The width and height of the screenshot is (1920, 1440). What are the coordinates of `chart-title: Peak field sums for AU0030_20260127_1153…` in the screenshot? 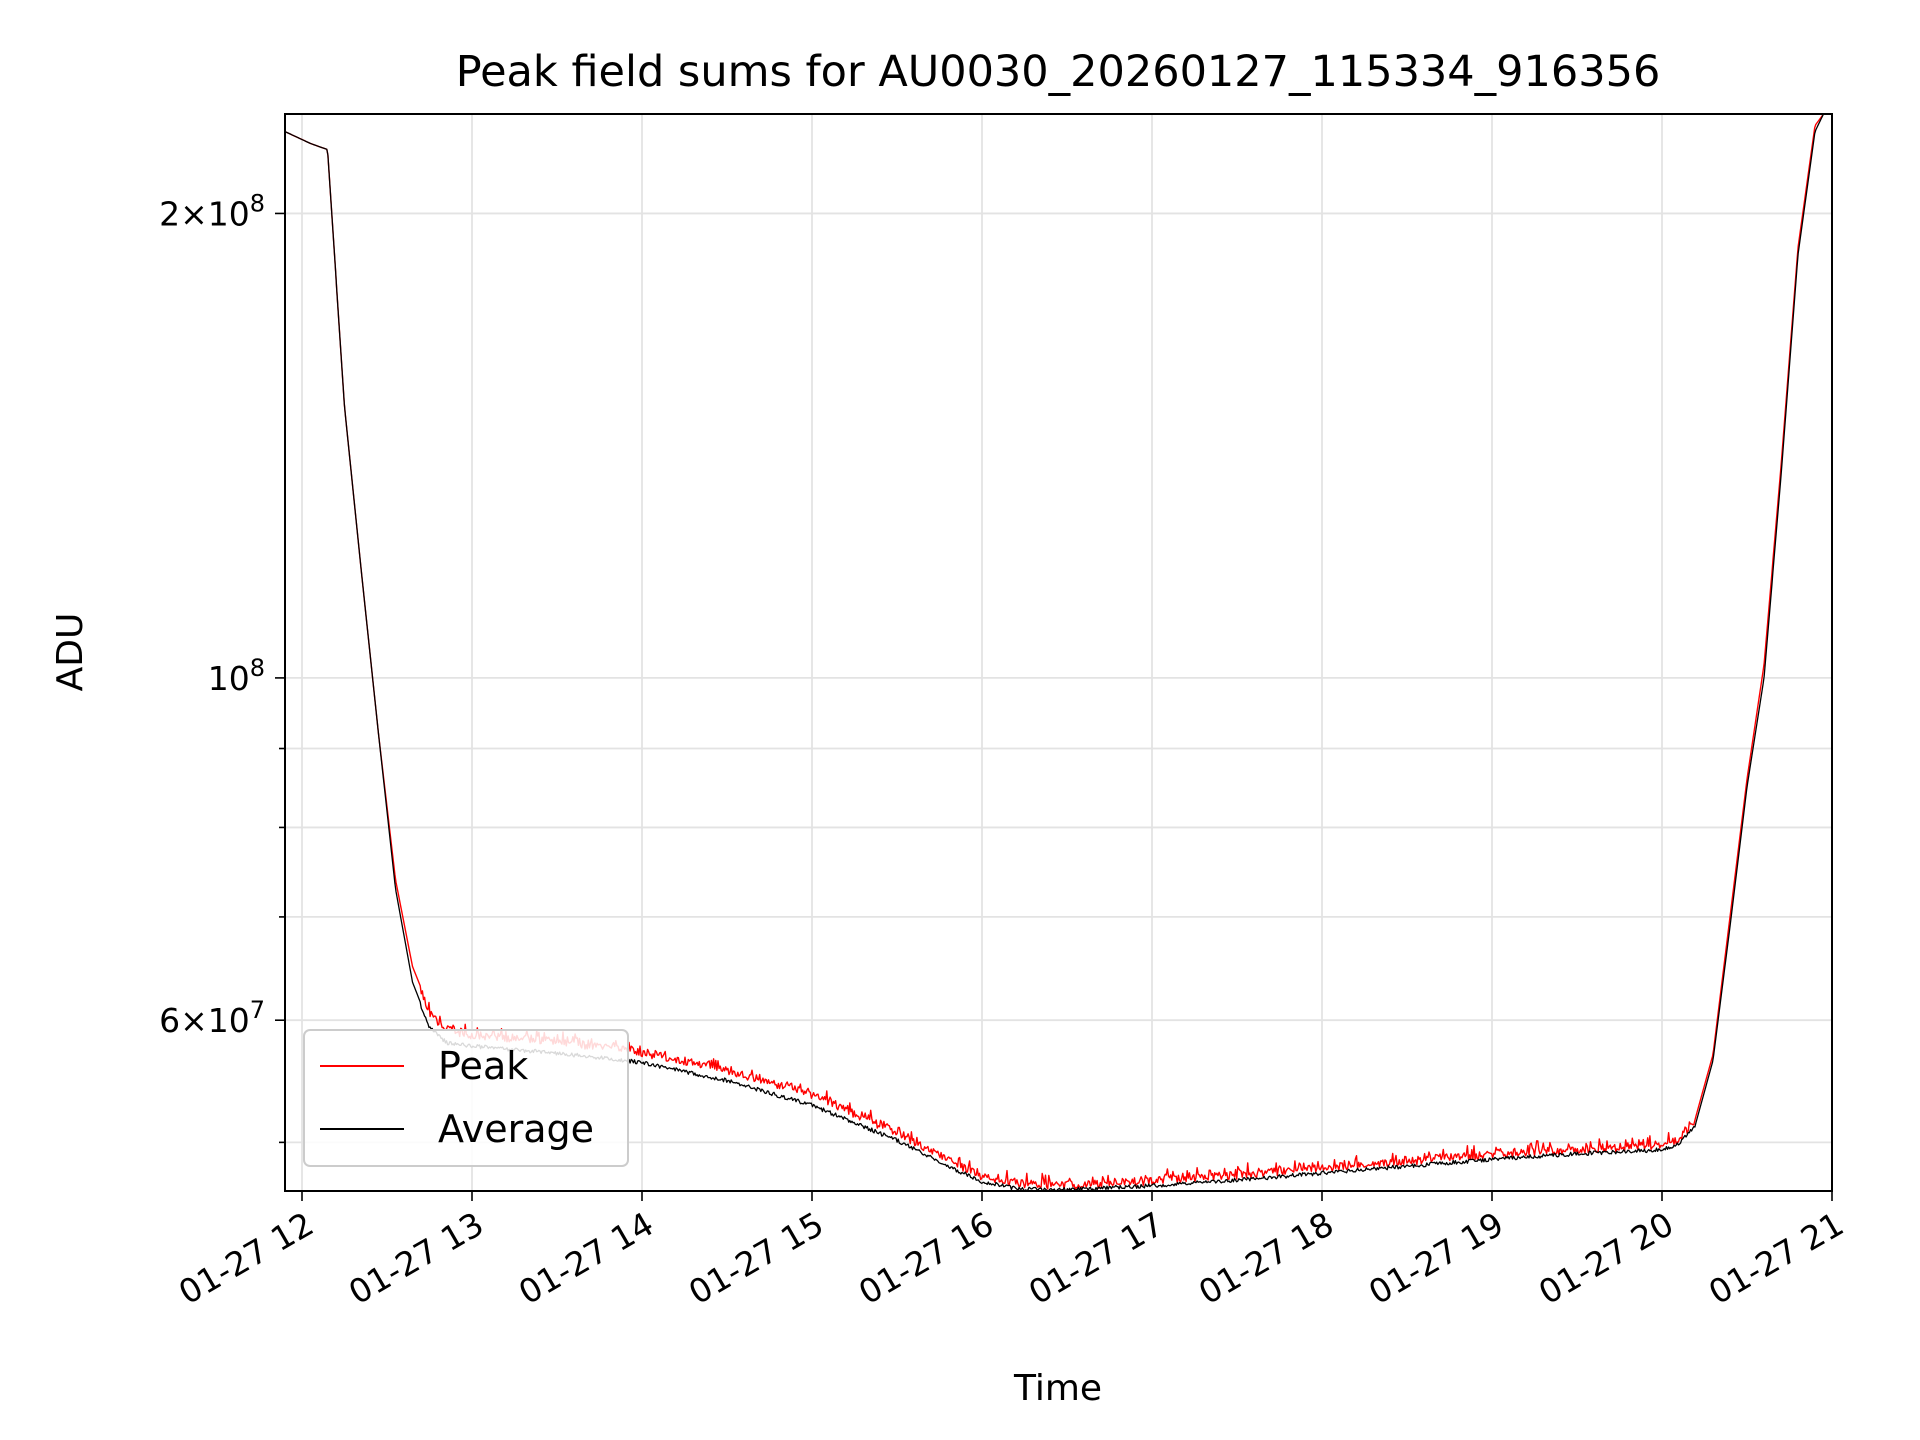 It's located at (1058, 72).